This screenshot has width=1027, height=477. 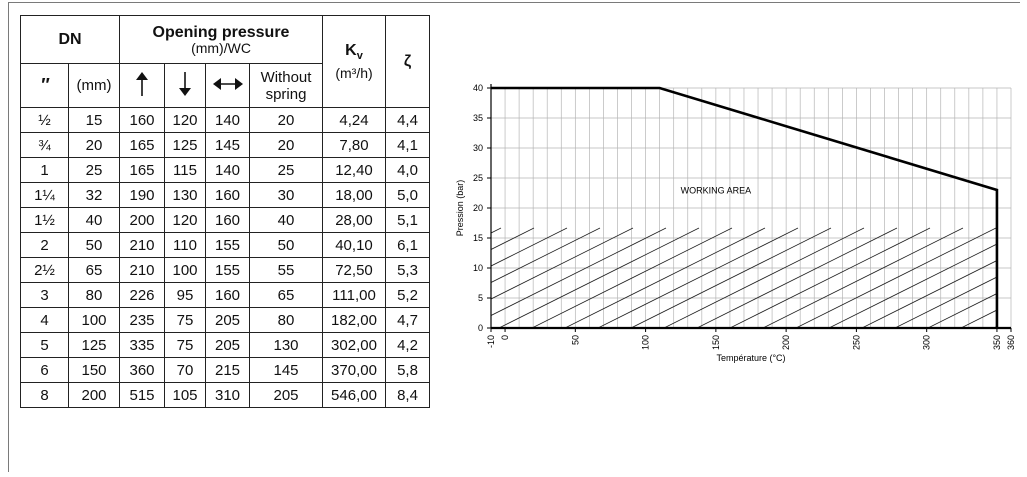 I want to click on kv-value-cell: 546,00, so click(x=354, y=395).